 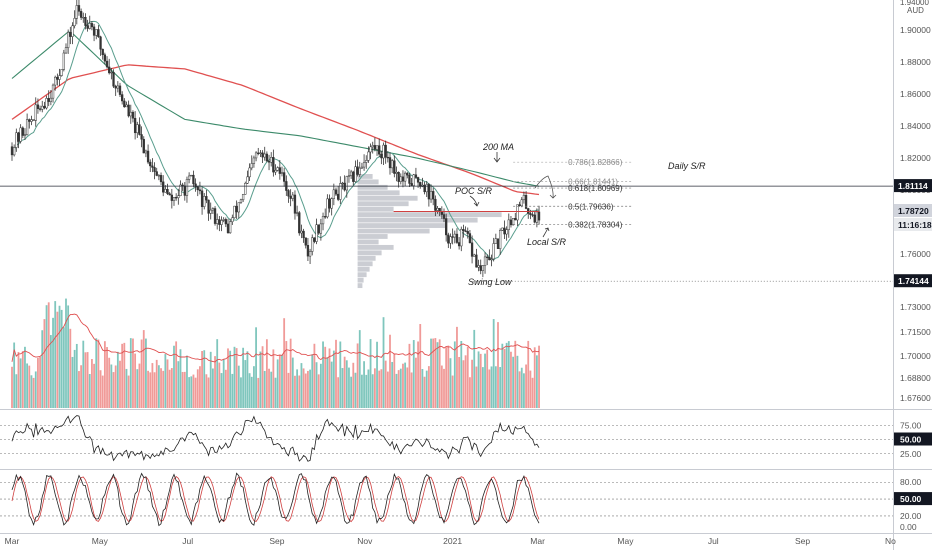 What do you see at coordinates (911, 425) in the screenshot?
I see `rsi-tick-label: 75.00` at bounding box center [911, 425].